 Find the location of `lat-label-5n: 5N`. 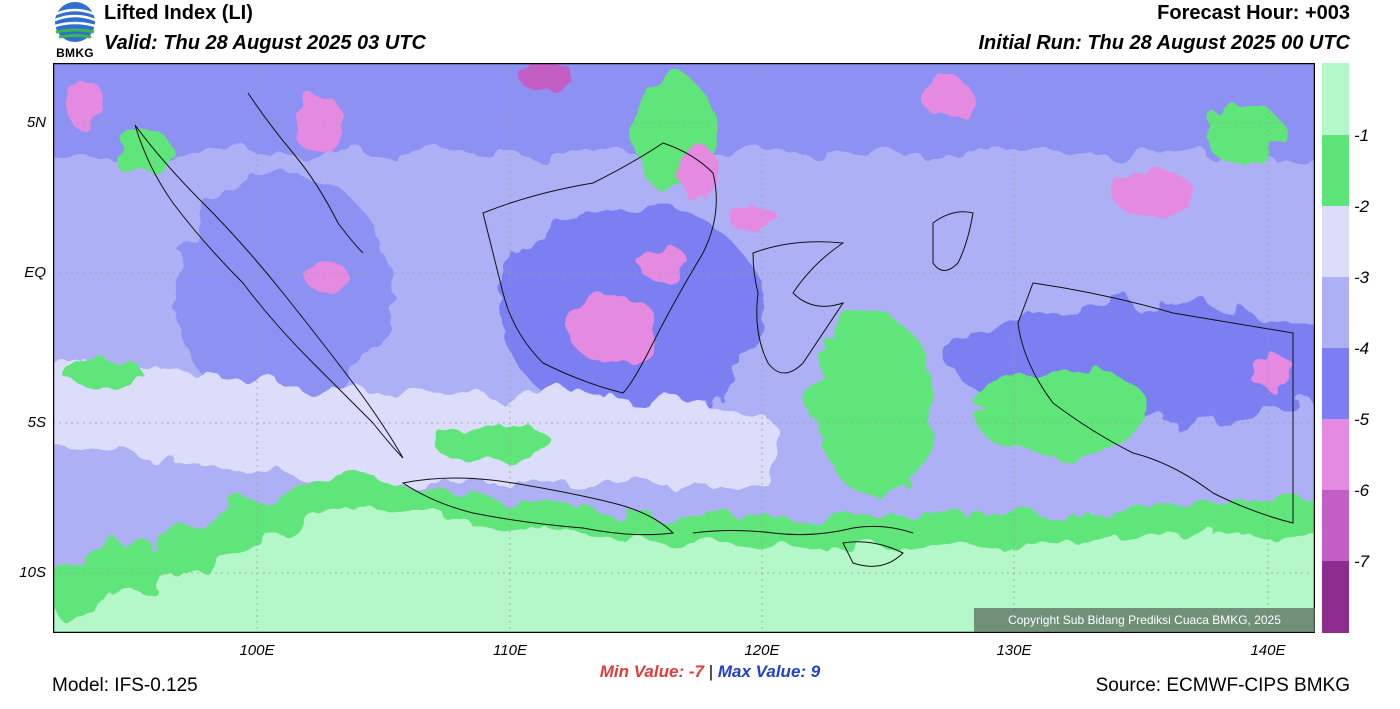

lat-label-5n: 5N is located at coordinates (36, 122).